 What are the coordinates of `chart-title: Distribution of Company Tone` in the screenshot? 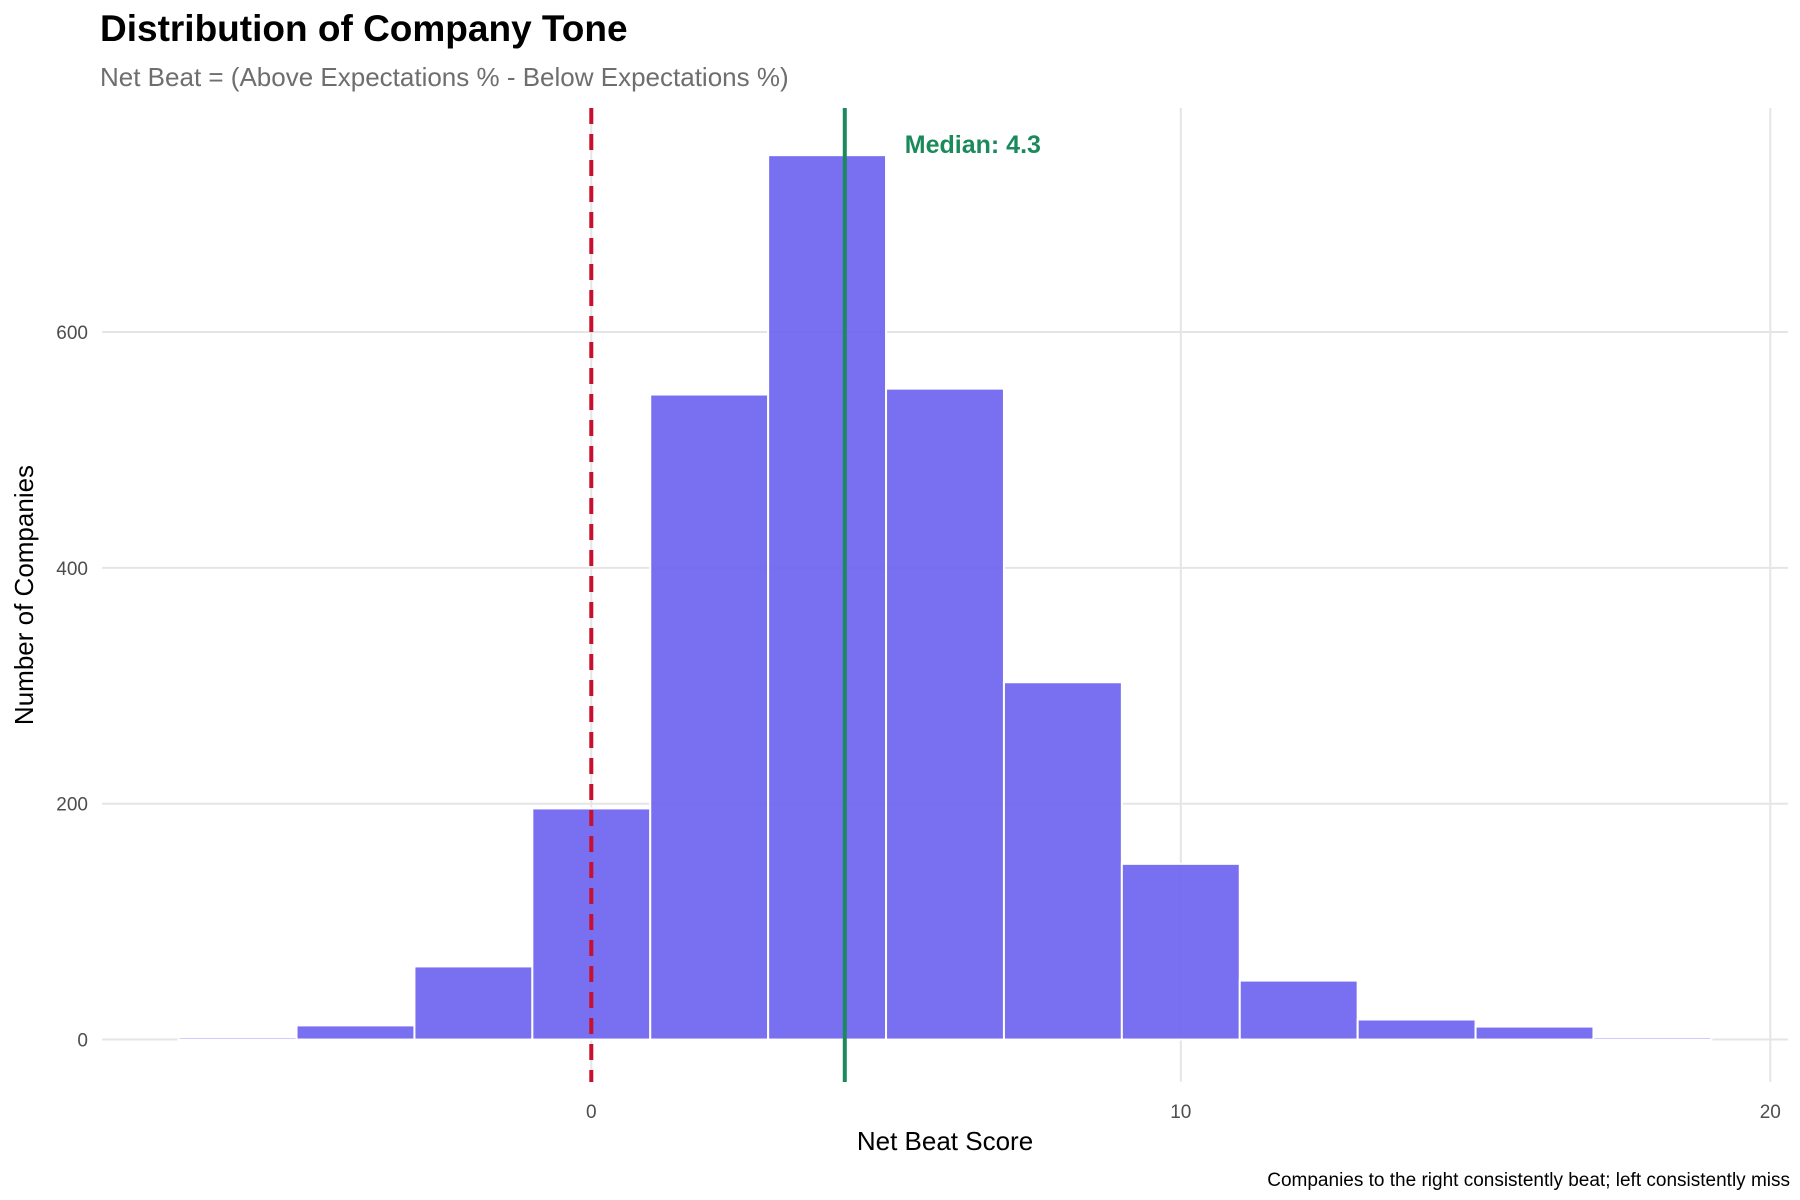 It's located at (364, 28).